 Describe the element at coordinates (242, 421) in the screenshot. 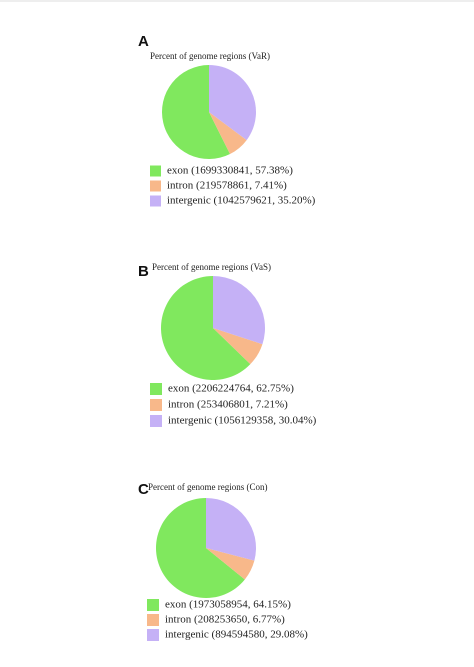

I see `legend-label: intergenic (1056129358, 30.04%)` at that location.